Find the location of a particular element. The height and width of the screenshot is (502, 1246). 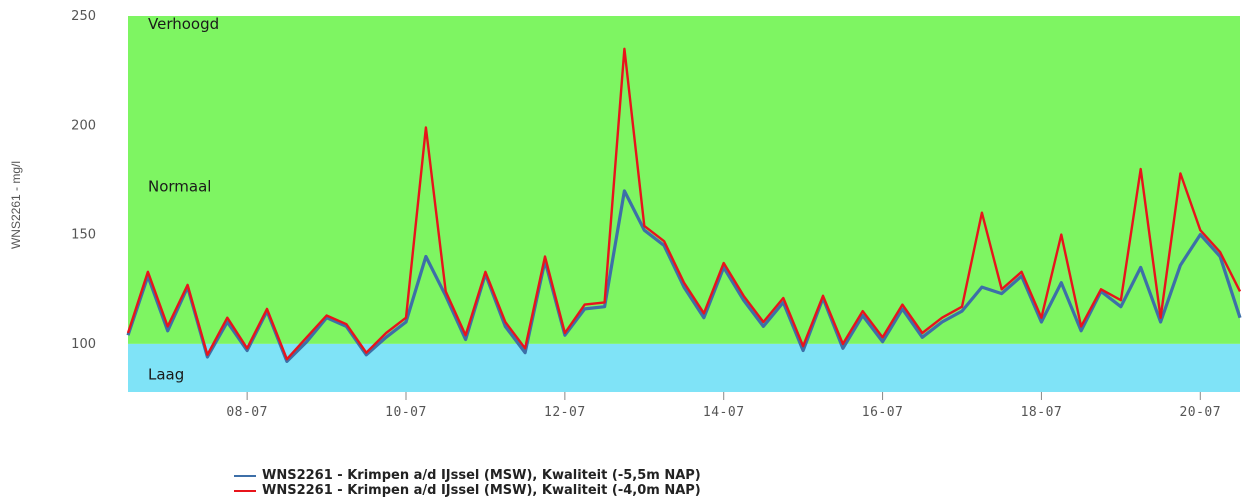

band-label-laag: Laag is located at coordinates (166, 375).